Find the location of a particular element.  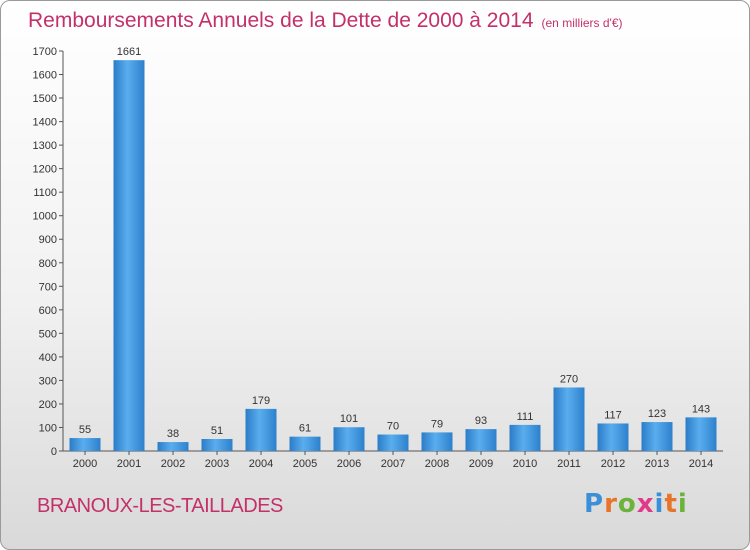

bar-2001 is located at coordinates (129, 255).